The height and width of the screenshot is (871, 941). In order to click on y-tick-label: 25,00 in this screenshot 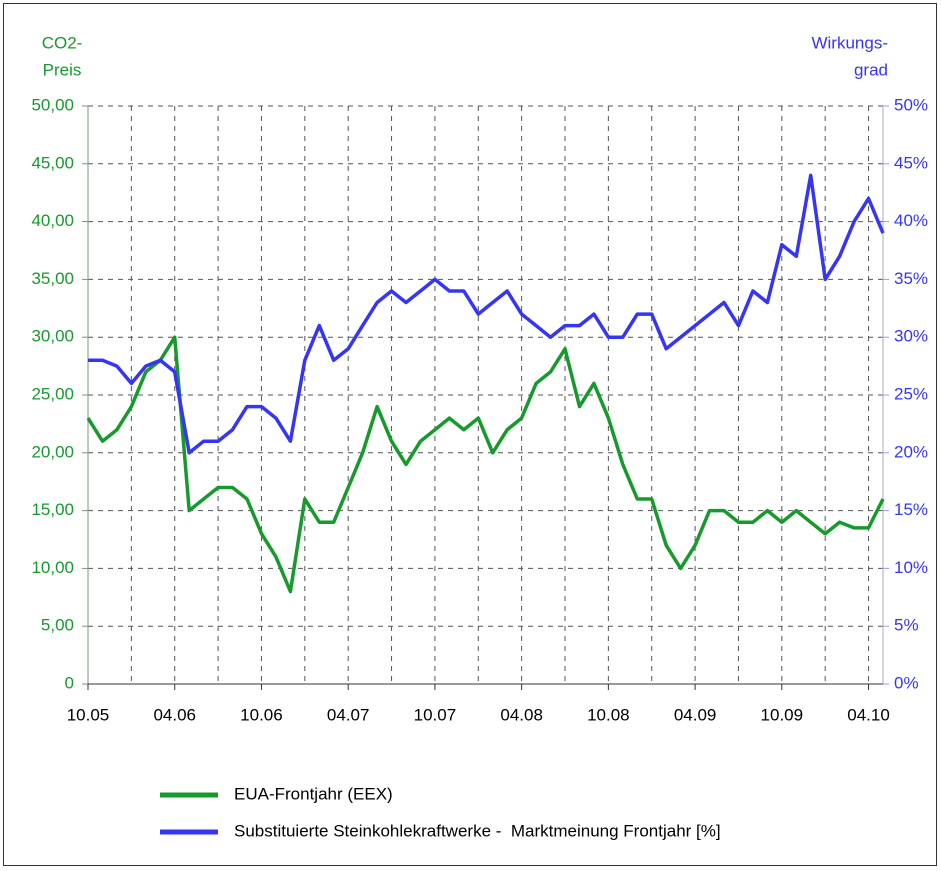, I will do `click(52, 393)`.